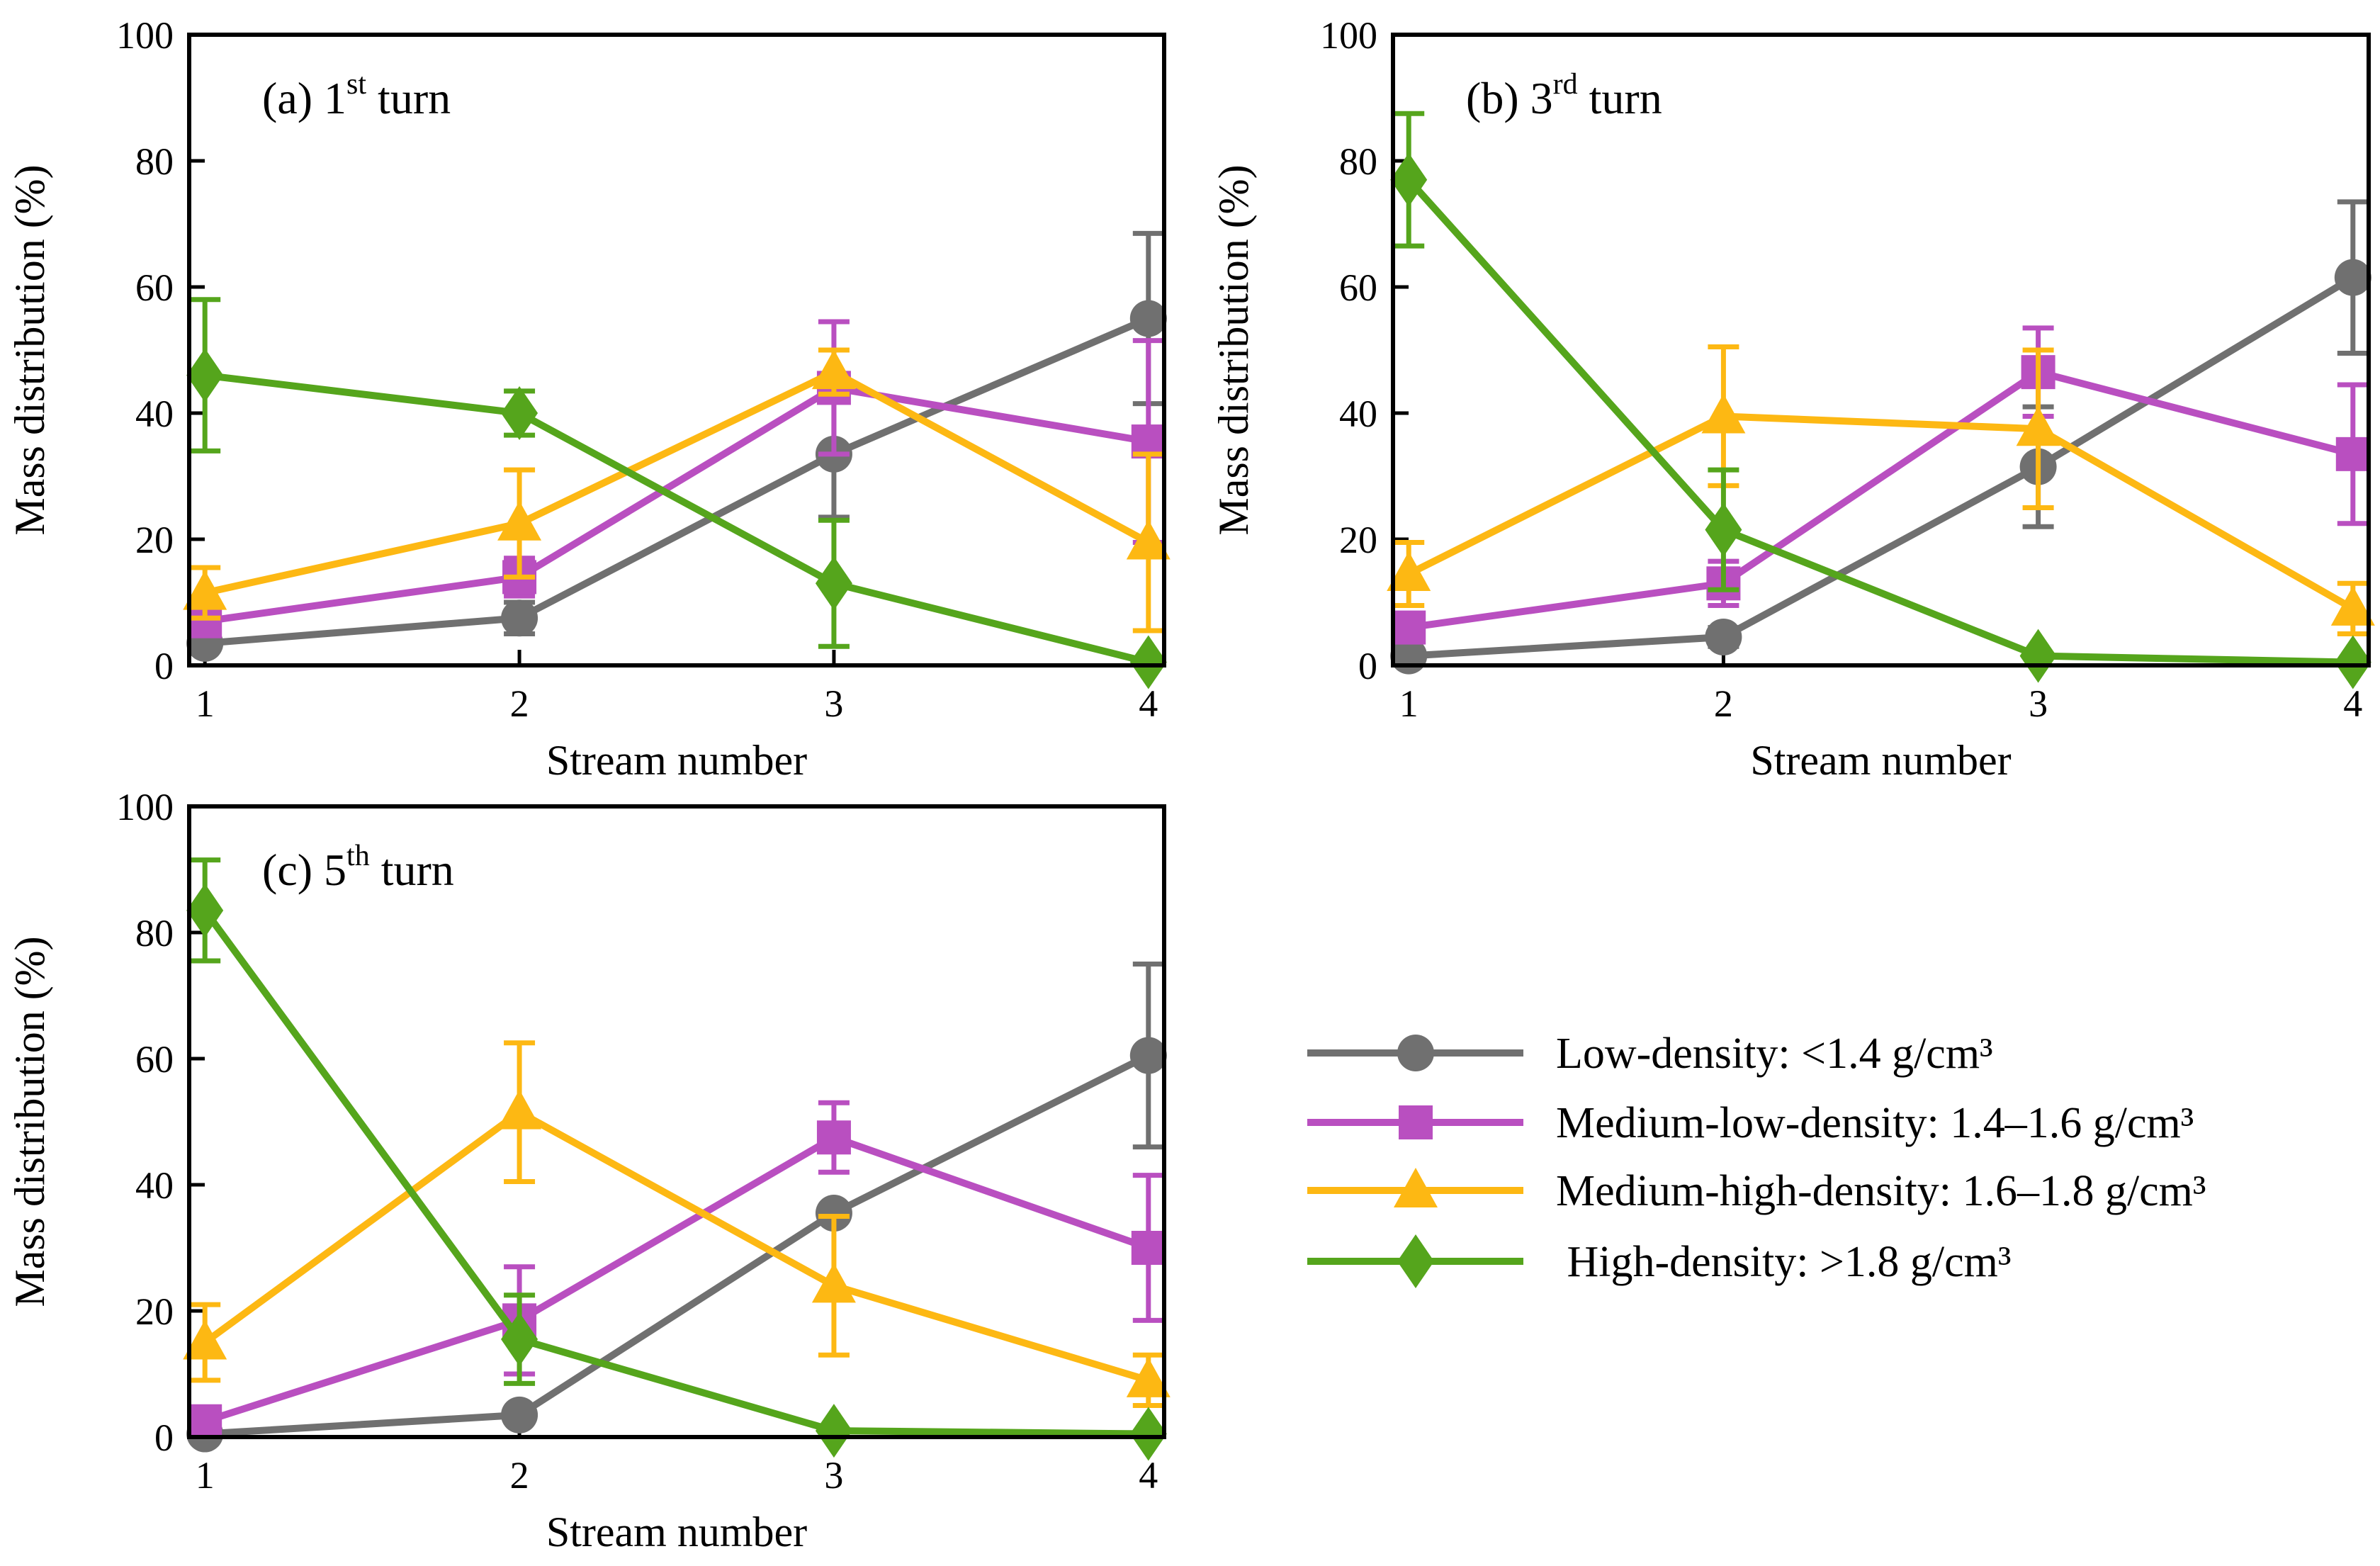  What do you see at coordinates (304, 870) in the screenshot?
I see `panel-title-label: (c) 5` at bounding box center [304, 870].